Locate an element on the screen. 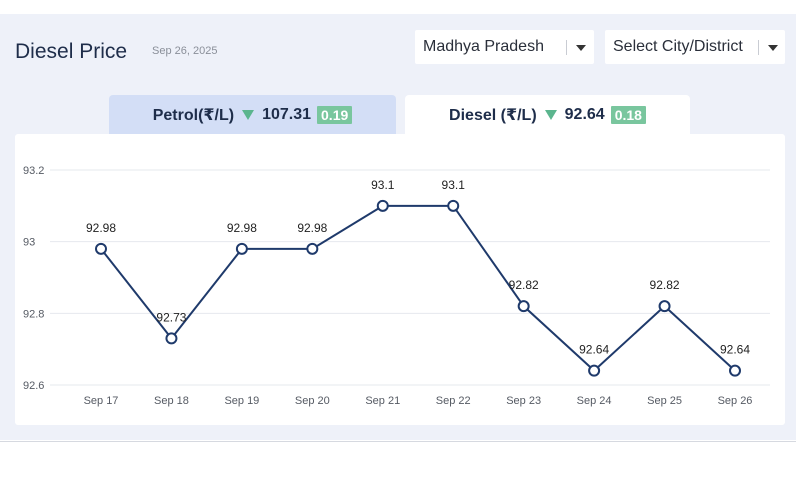  x-tick-label: Sep 25 is located at coordinates (664, 401).